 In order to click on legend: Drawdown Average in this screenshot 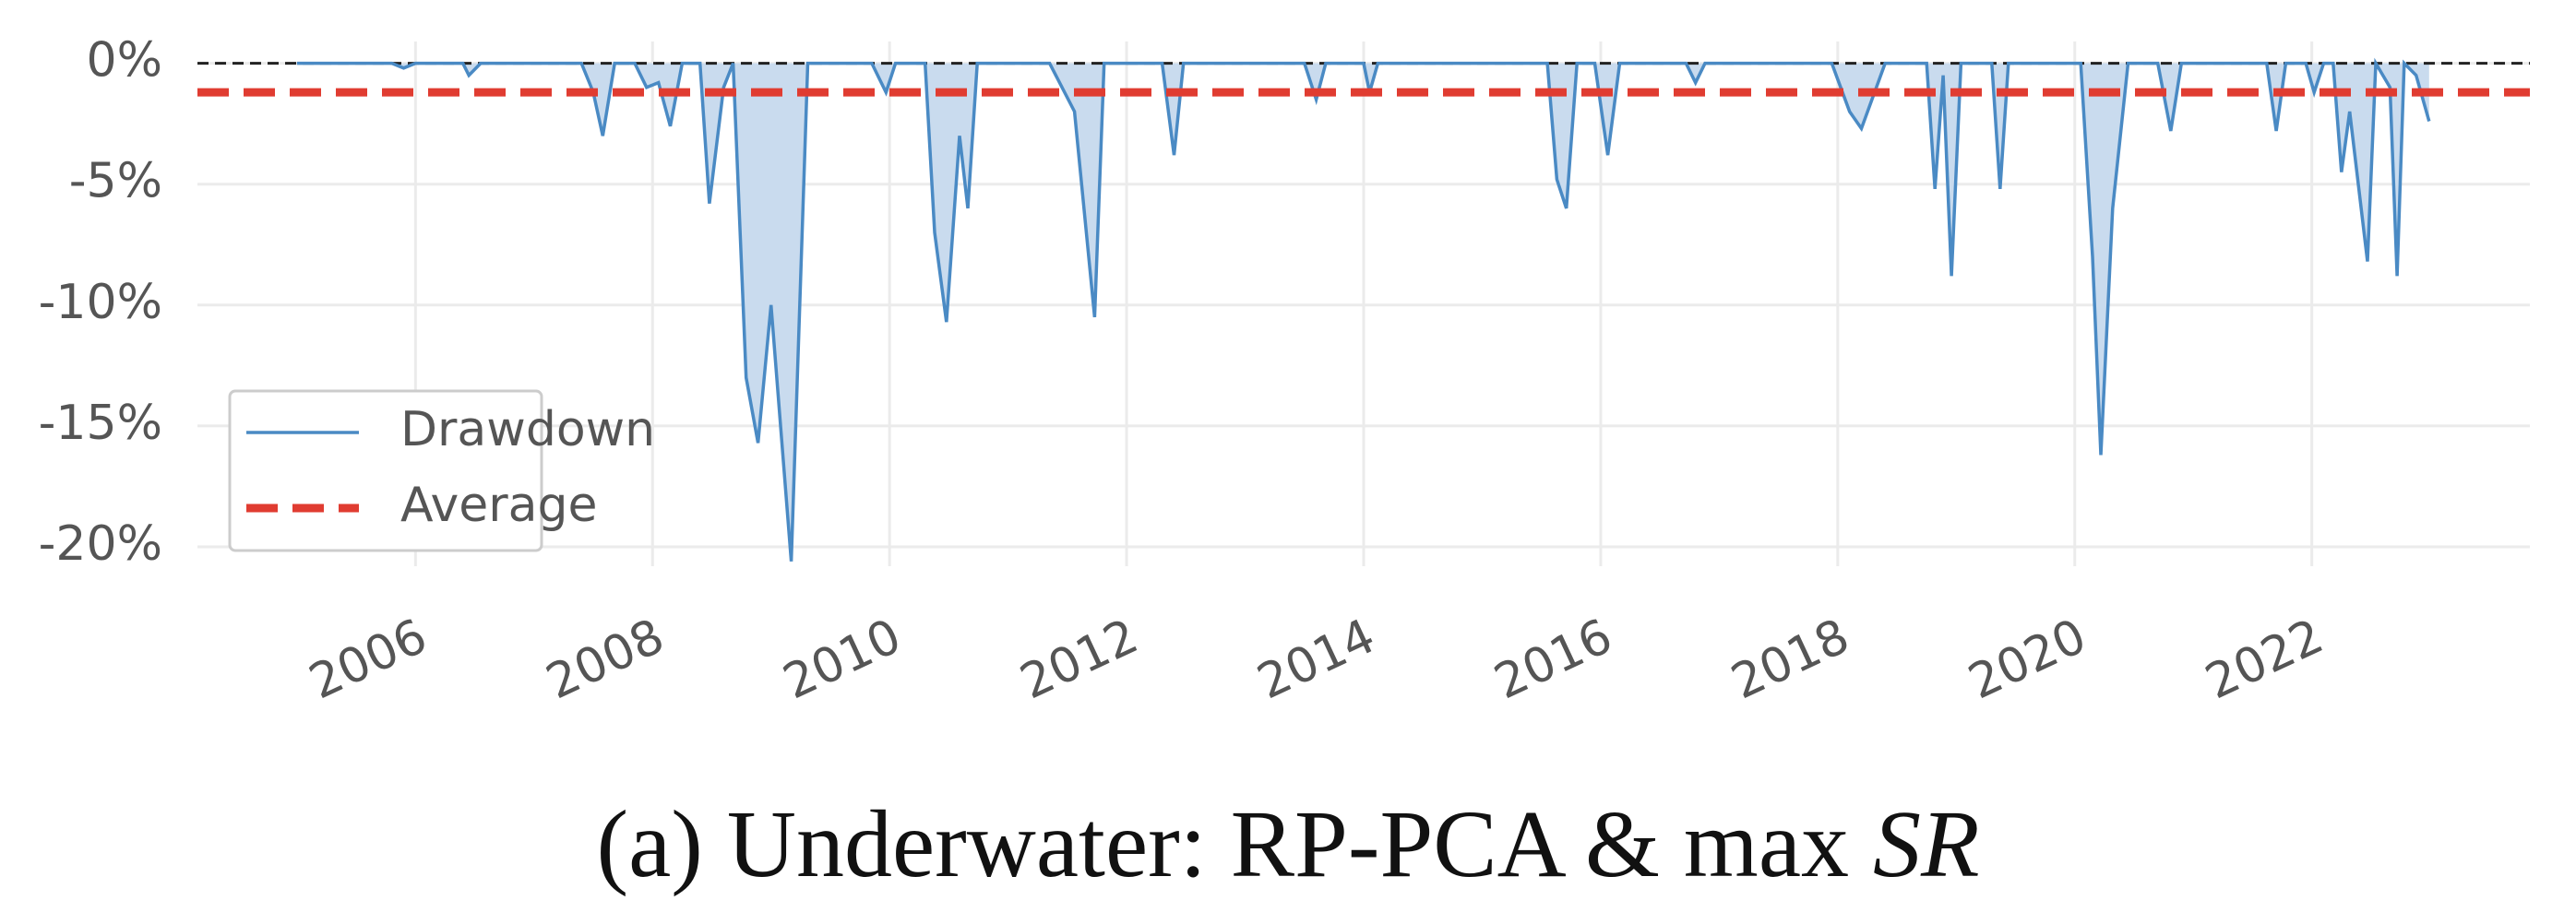, I will do `click(441, 471)`.